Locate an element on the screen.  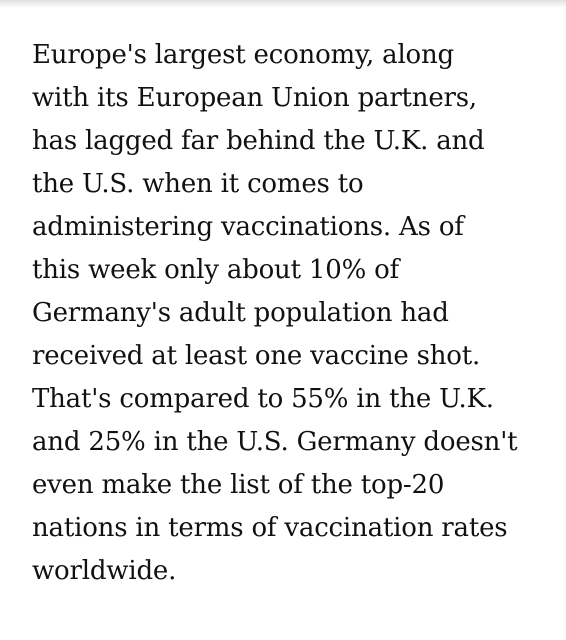
paragraph-line: with its European Union partners, is located at coordinates (254, 98).